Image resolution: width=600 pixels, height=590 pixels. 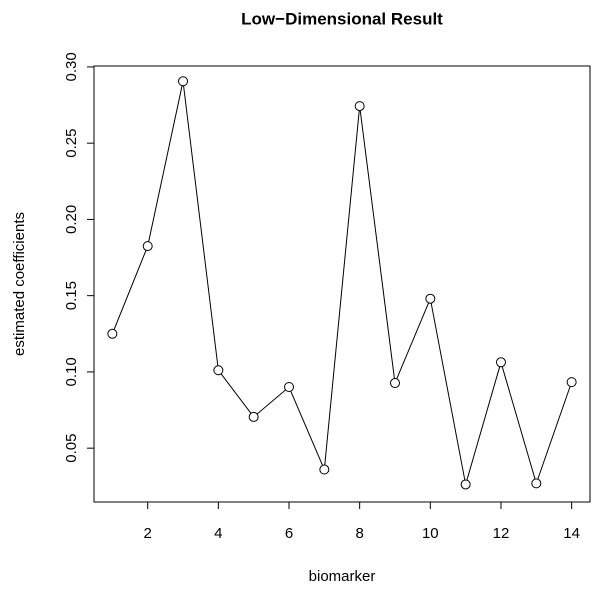 What do you see at coordinates (71, 219) in the screenshot?
I see `y-tick-label: 0.20` at bounding box center [71, 219].